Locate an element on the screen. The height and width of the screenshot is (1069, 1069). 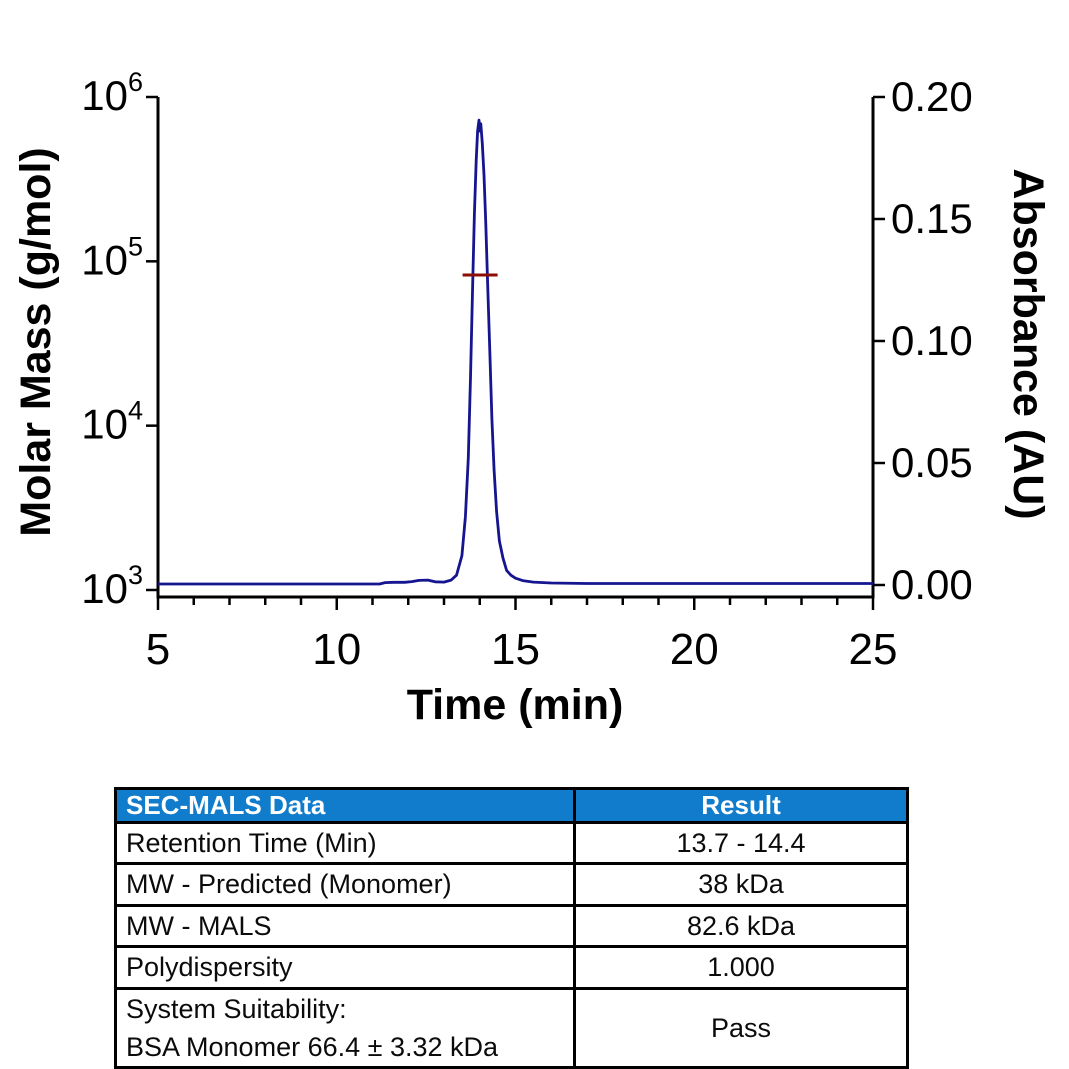
table-row: MW - MALS 82.6 kDa is located at coordinates (511, 926).